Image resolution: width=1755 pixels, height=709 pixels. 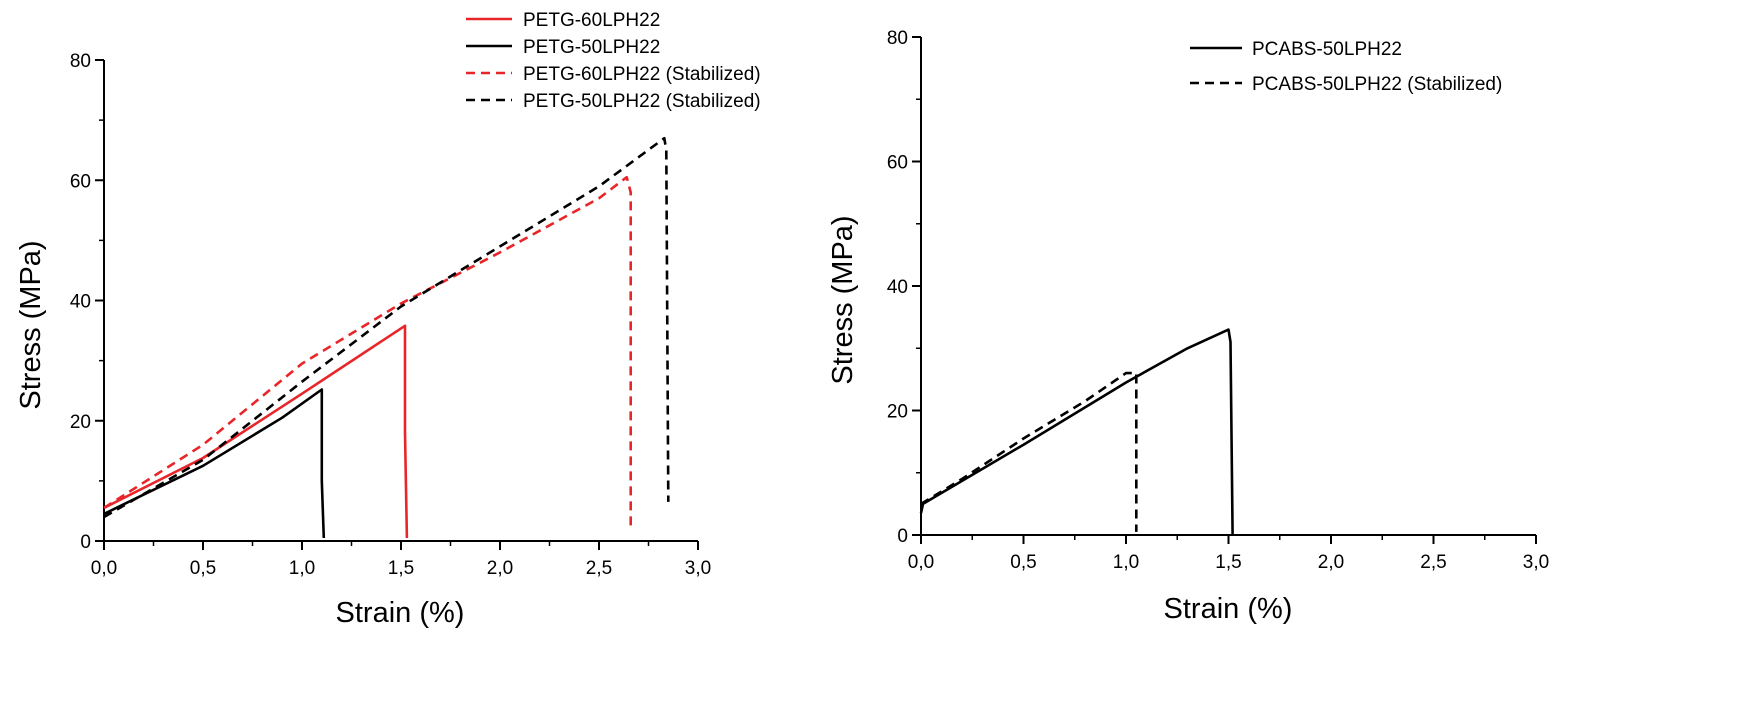 What do you see at coordinates (642, 101) in the screenshot?
I see `left-legend-label-3: PETG-50LPH22 (Stabilized)` at bounding box center [642, 101].